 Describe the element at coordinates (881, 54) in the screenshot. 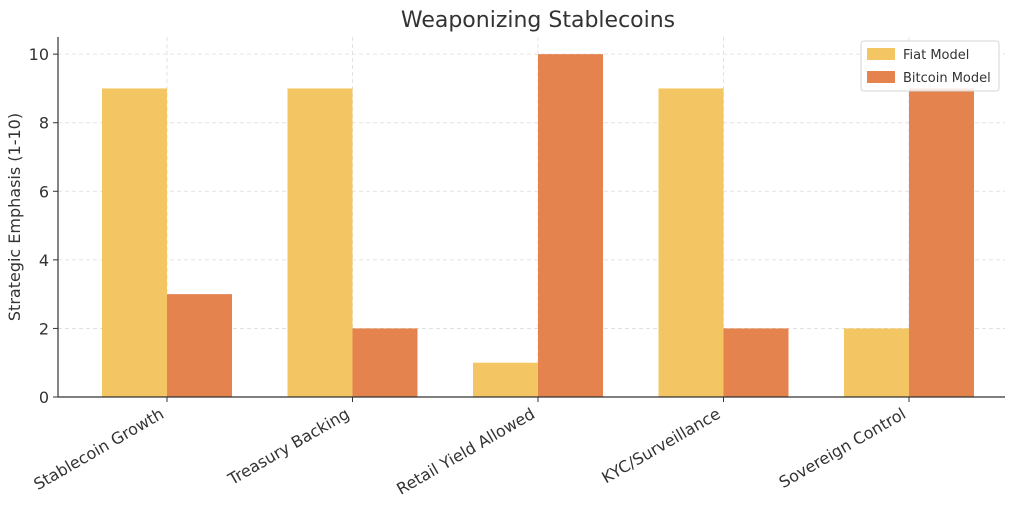

I see `legend-swatch-fiat` at that location.